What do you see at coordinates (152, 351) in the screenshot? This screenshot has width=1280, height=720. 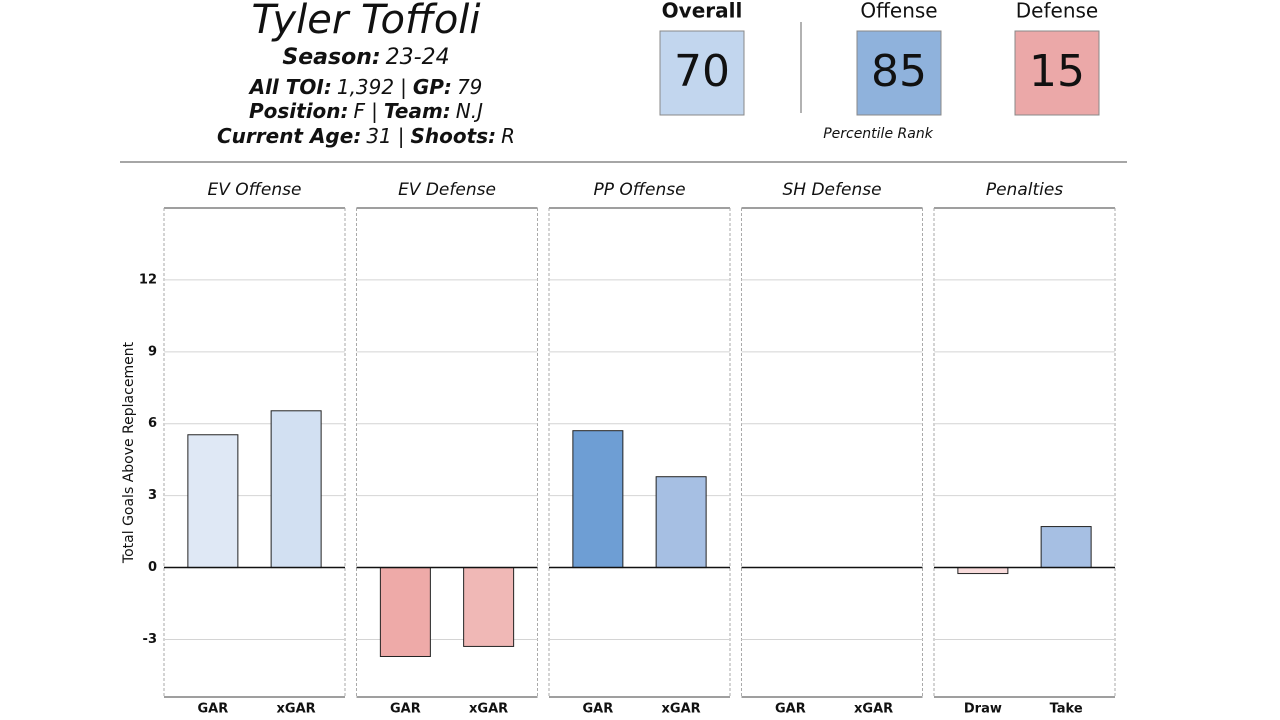 I see `y-tick-label: 9` at bounding box center [152, 351].